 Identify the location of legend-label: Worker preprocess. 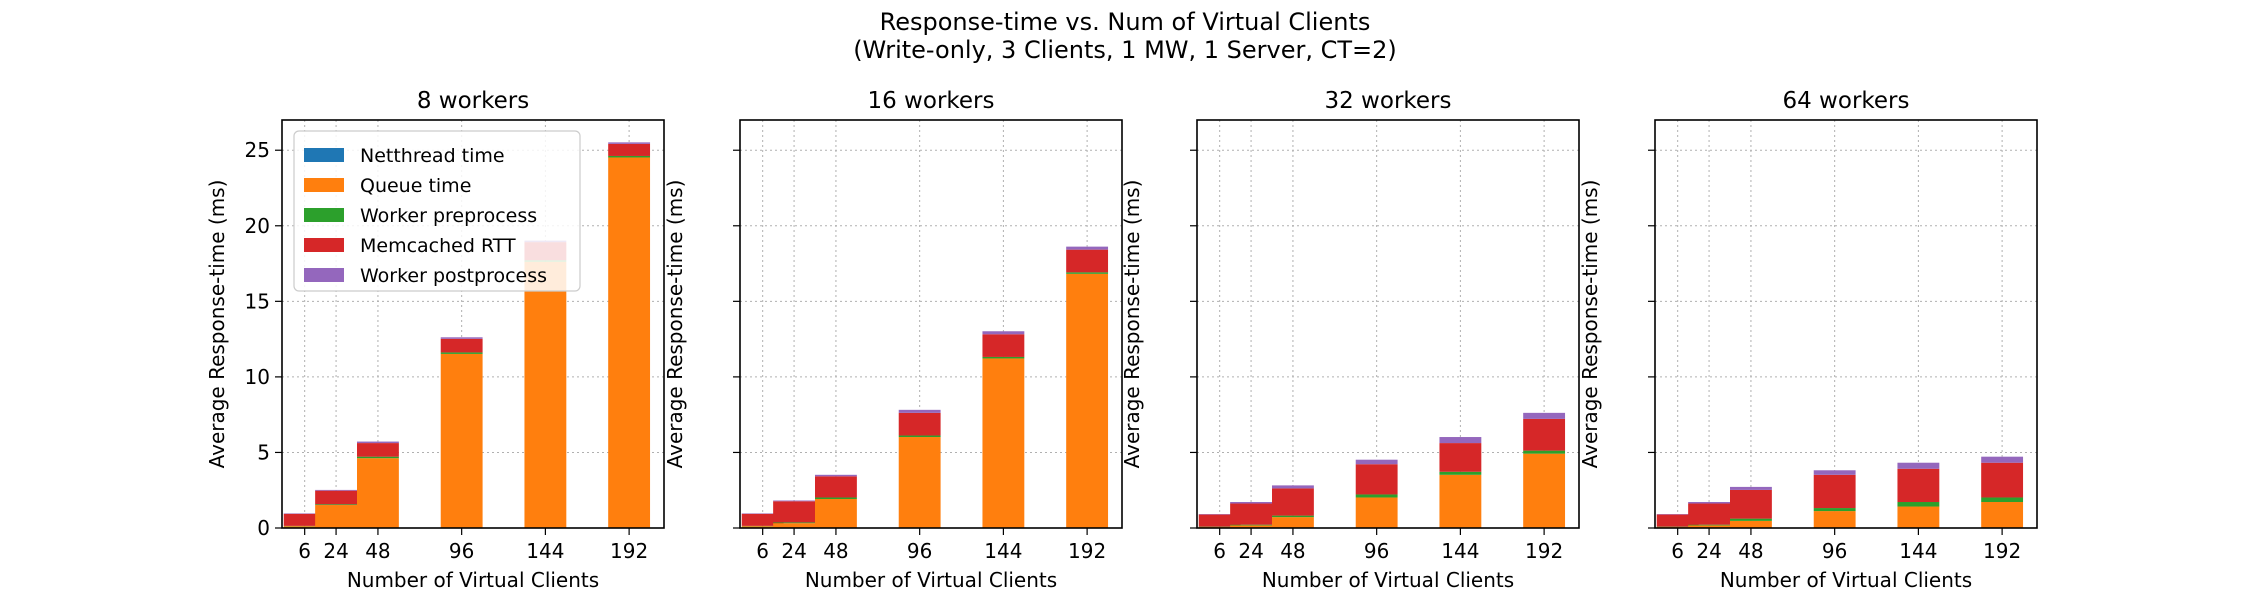
(448, 216).